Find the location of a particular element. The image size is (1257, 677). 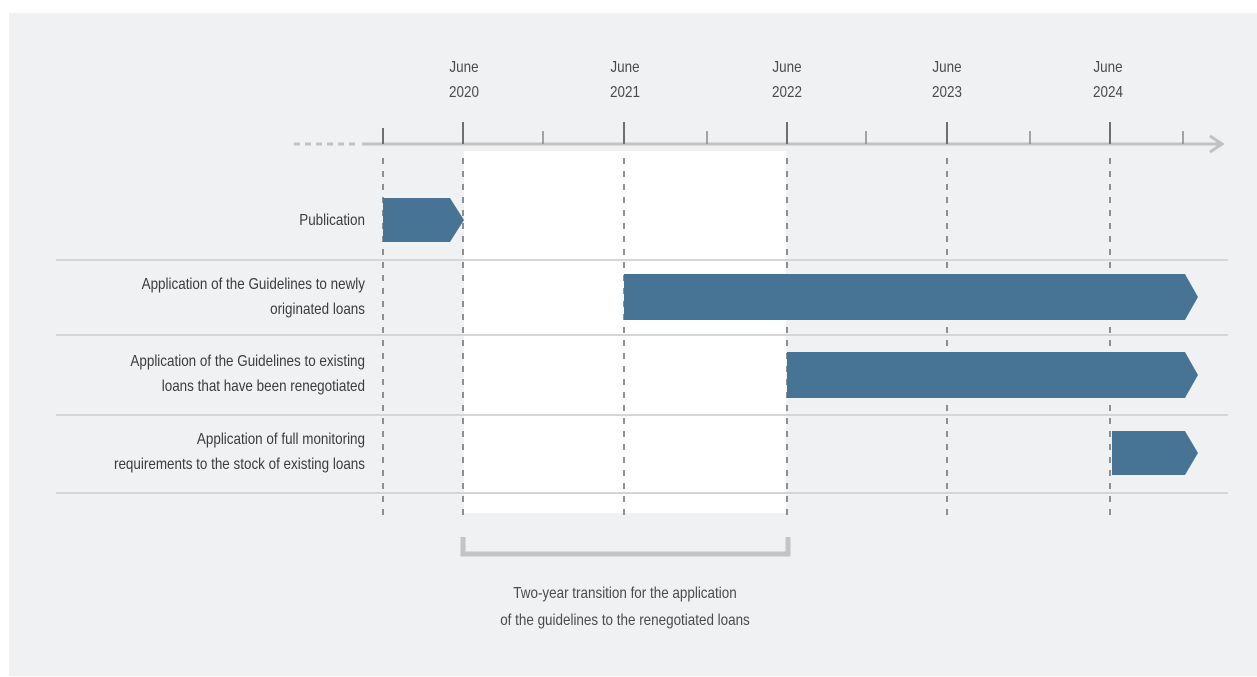

row-label-publication: Publication is located at coordinates (332, 220).